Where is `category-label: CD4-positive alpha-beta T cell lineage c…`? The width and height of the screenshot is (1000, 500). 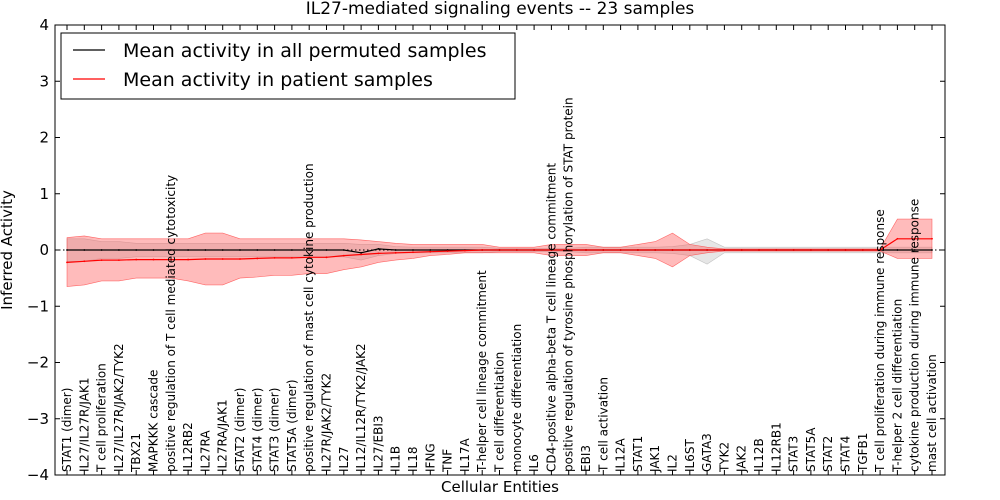
category-label: CD4-positive alpha-beta T cell lineage c… is located at coordinates (551, 317).